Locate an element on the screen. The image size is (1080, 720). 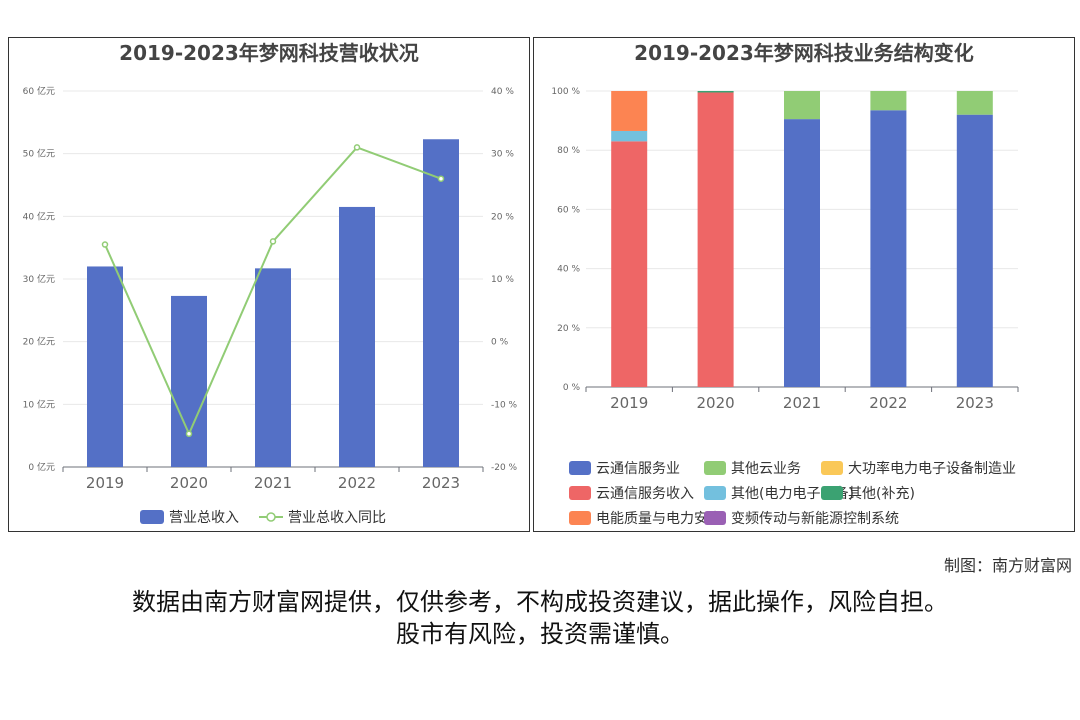
legend-label: 云通信服务收入 is located at coordinates (645, 494).